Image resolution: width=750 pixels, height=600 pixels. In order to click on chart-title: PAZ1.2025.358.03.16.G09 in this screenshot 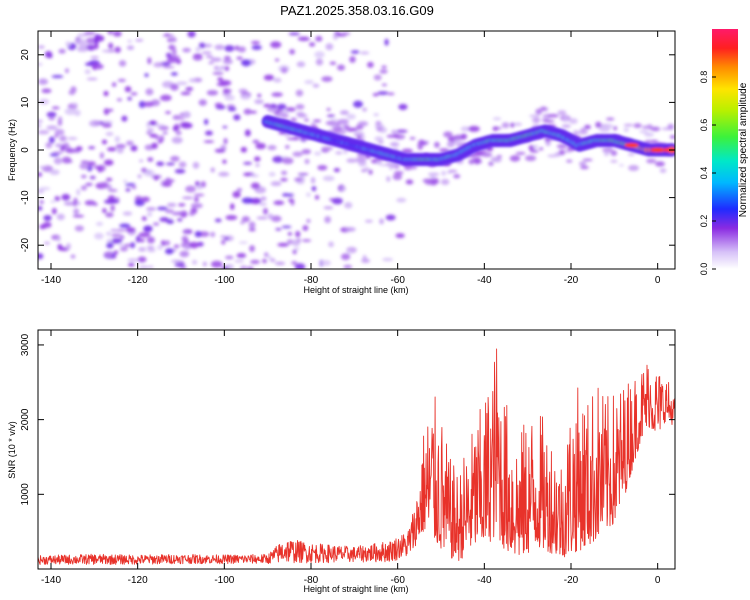, I will do `click(357, 10)`.